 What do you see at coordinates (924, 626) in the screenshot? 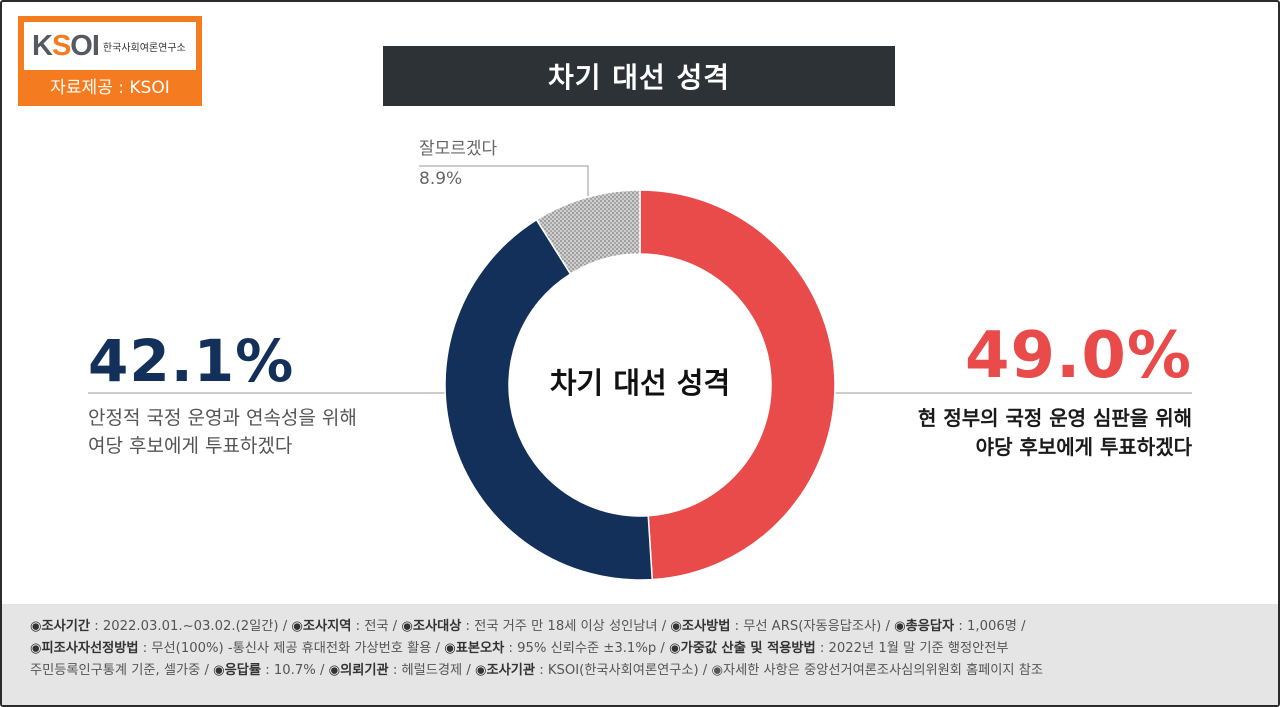
I see `footnote-key: ◉총응답자` at bounding box center [924, 626].